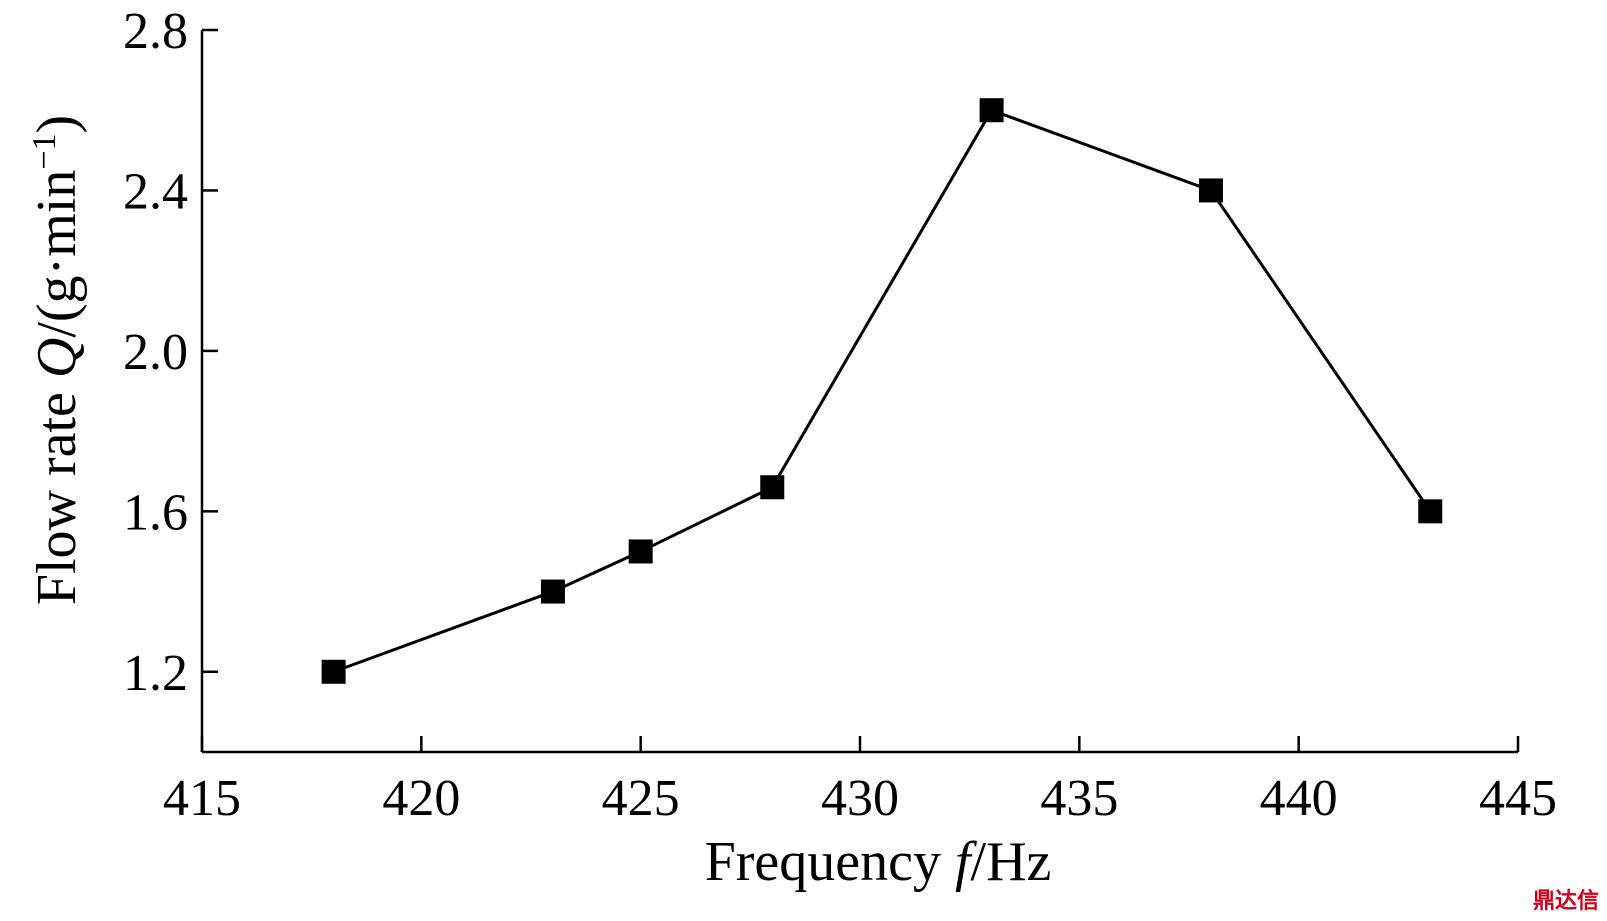 This screenshot has height=921, width=1607. What do you see at coordinates (57, 124) in the screenshot?
I see `y-axis-title-close: )` at bounding box center [57, 124].